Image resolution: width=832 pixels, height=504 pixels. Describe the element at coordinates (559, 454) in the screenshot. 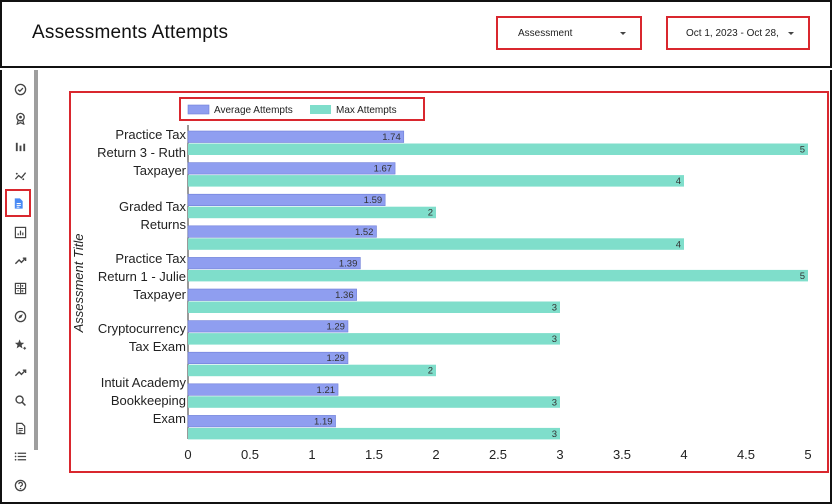

I see `x-tick-label: 3` at that location.